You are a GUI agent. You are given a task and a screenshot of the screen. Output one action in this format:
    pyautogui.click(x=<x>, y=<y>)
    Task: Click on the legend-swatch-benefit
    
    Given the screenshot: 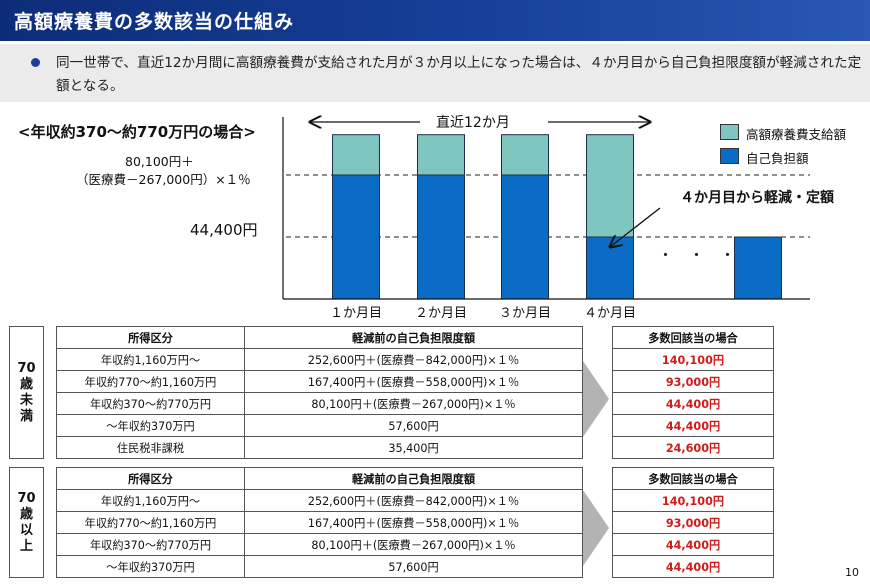 What is the action you would take?
    pyautogui.click(x=729, y=132)
    